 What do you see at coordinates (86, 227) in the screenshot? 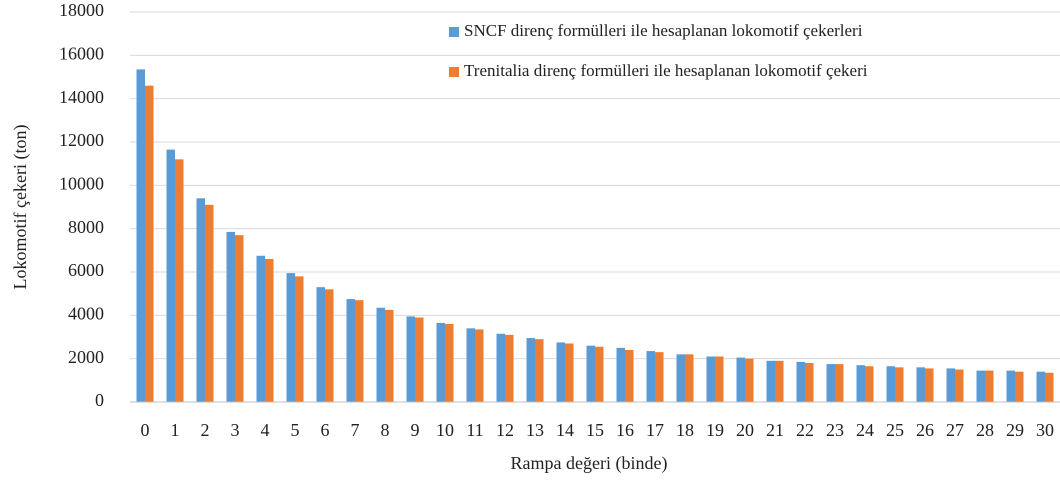
I see `y-tick-label: 8000` at bounding box center [86, 227].